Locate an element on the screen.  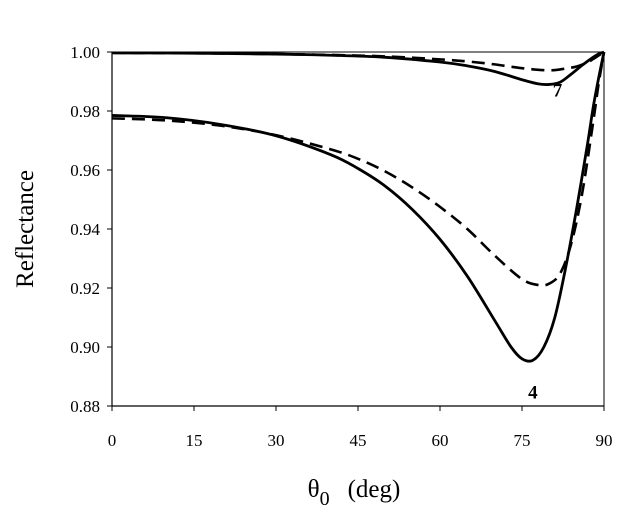
x-tick-label: 90 is located at coordinates (604, 440).